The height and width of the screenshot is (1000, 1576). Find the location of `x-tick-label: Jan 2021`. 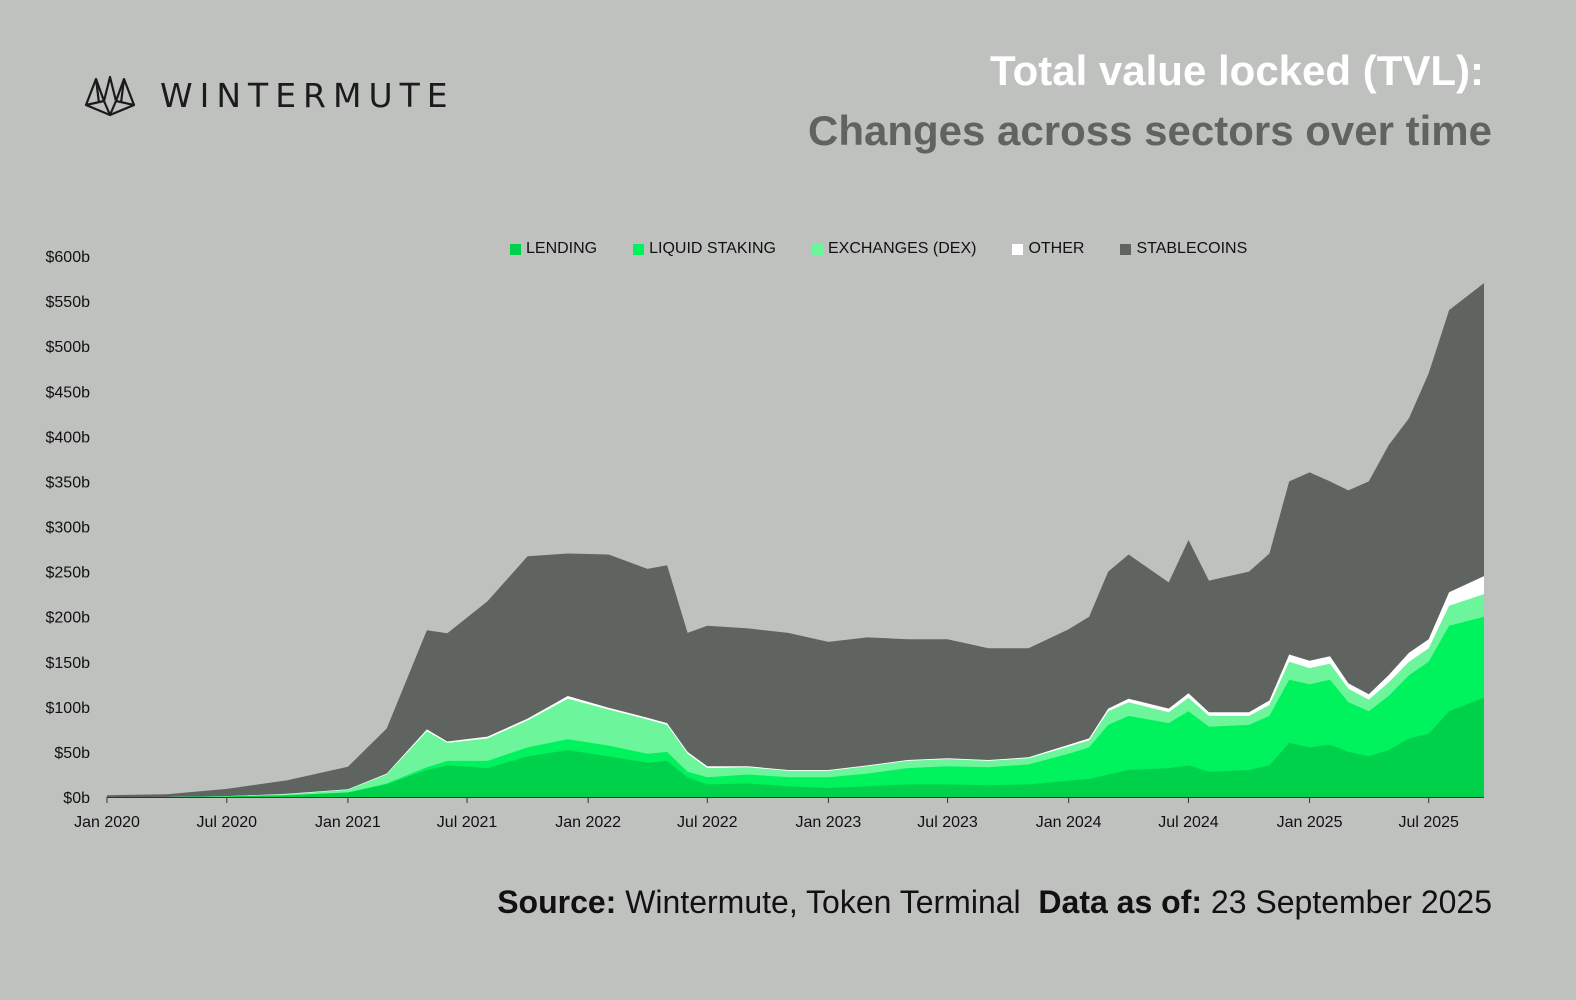

x-tick-label: Jan 2021 is located at coordinates (348, 822).